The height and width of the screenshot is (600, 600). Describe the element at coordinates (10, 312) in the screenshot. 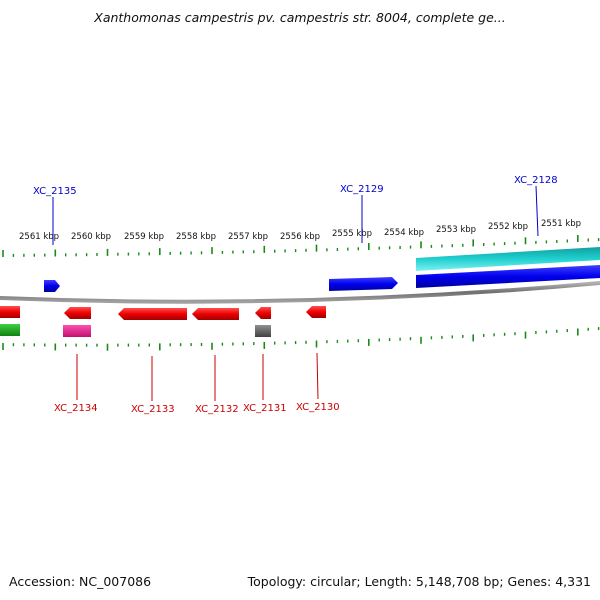

I see `gene-reverse-edge` at that location.